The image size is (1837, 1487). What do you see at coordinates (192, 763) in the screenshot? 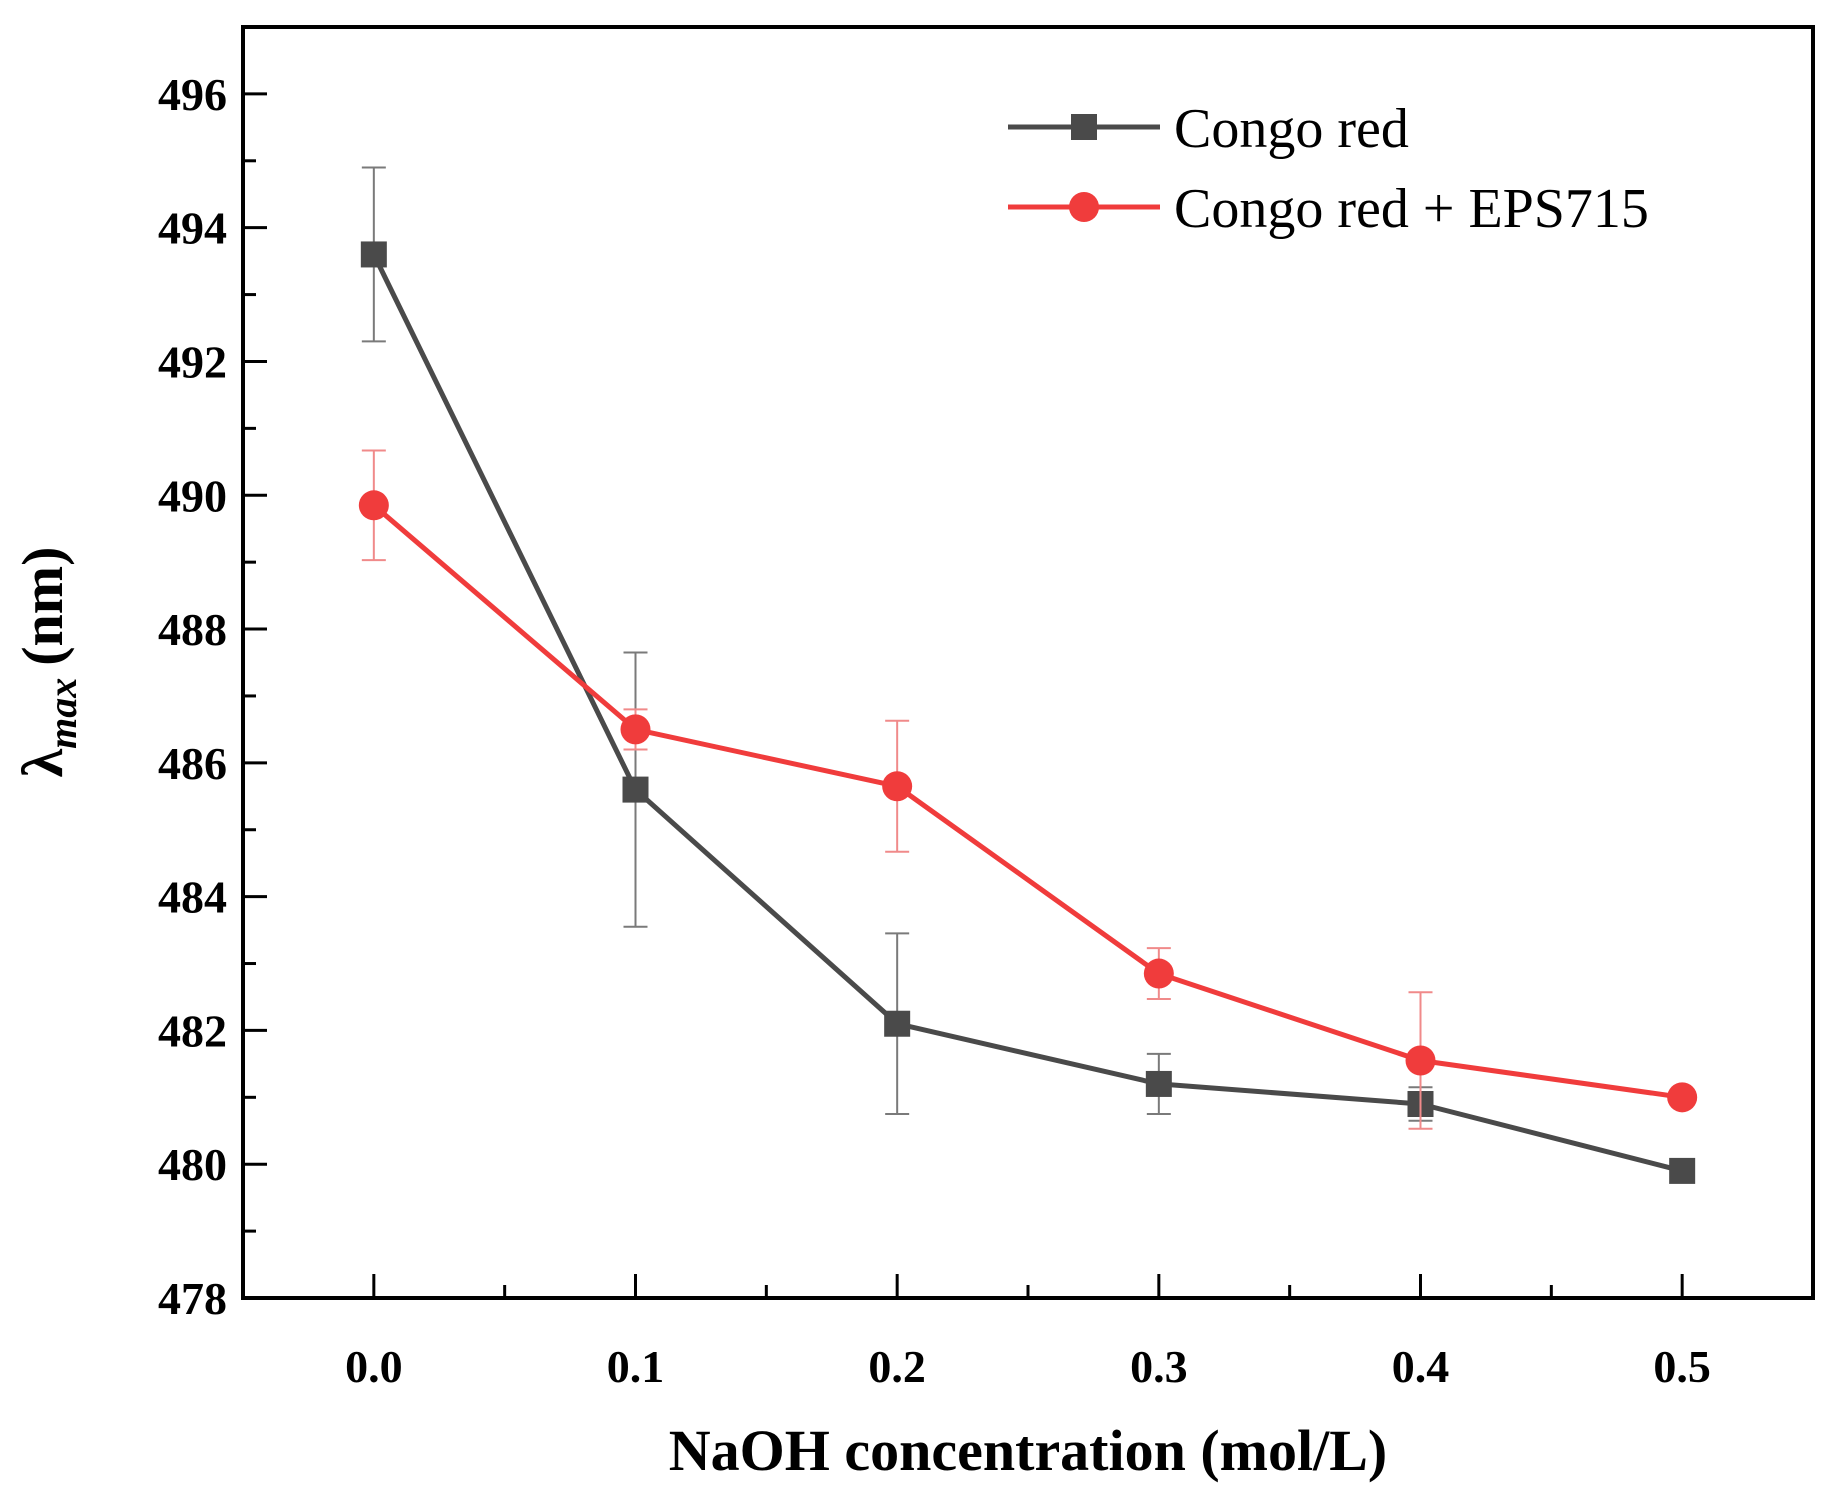
I see `y-tick-label: 486` at bounding box center [192, 763].